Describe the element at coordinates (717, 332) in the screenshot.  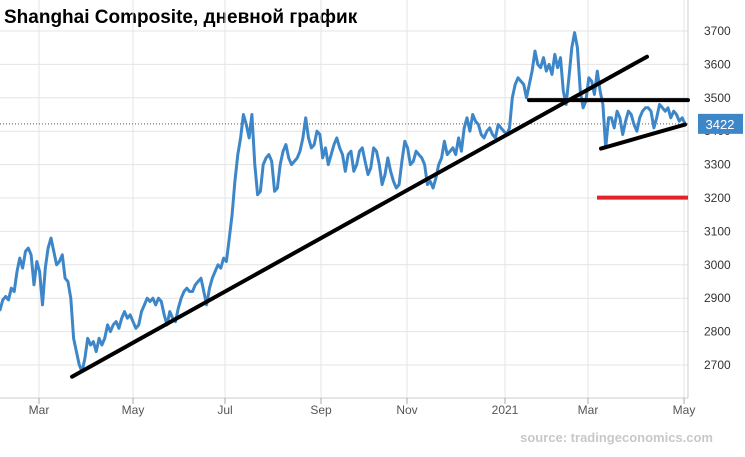
I see `y-tick-label: 2800` at that location.